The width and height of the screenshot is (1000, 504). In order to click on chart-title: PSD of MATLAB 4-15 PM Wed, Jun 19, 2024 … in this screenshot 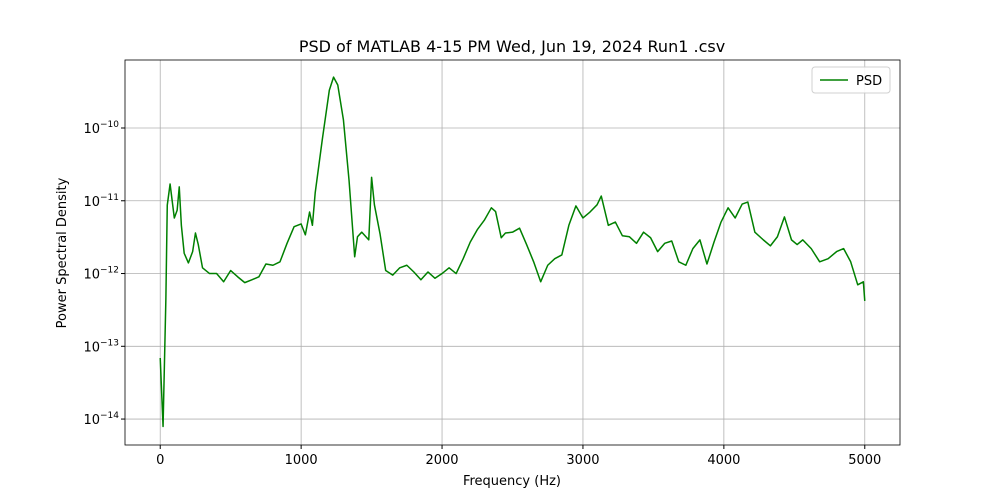, I will do `click(512, 46)`.